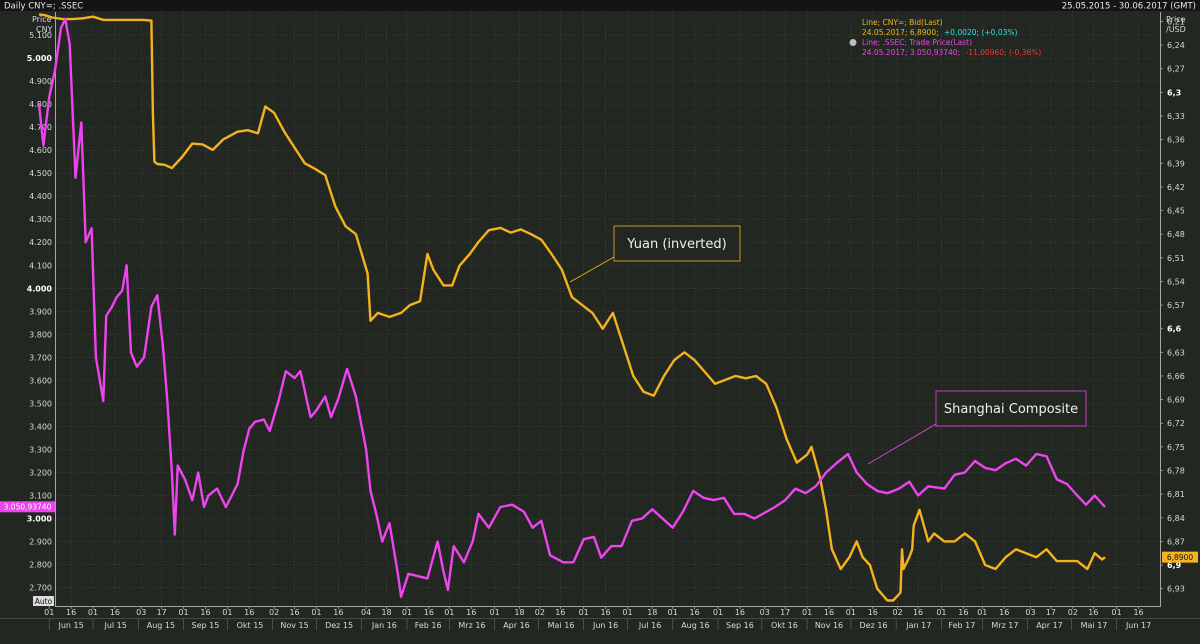  What do you see at coordinates (1176, 211) in the screenshot?
I see `right-tick-label: 6,45` at bounding box center [1176, 211].